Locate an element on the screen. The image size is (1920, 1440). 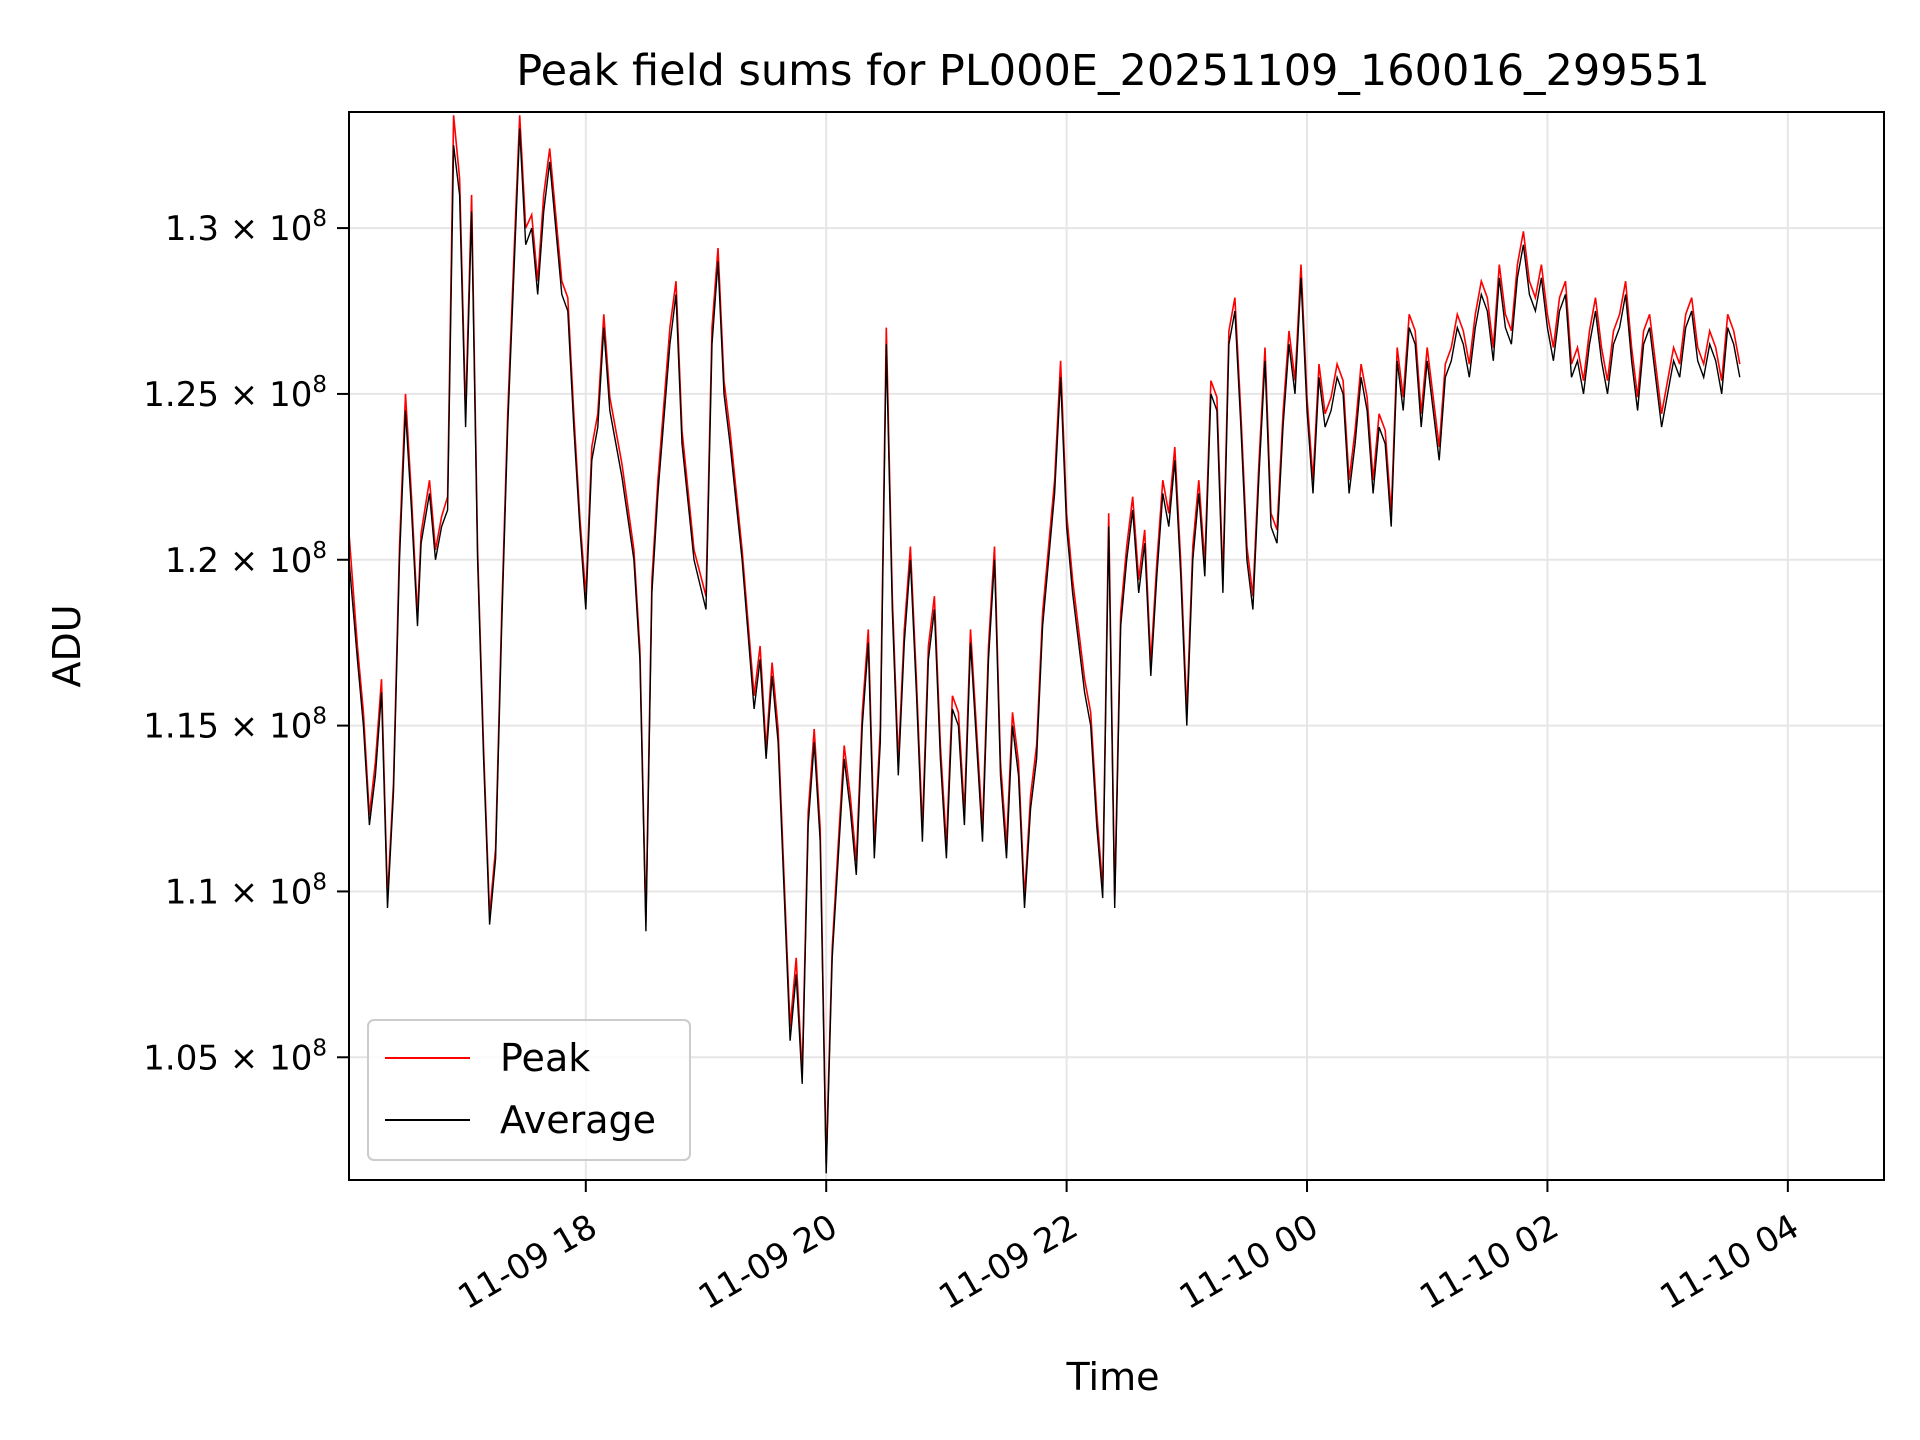
legend: Peak Average is located at coordinates (529, 1090).